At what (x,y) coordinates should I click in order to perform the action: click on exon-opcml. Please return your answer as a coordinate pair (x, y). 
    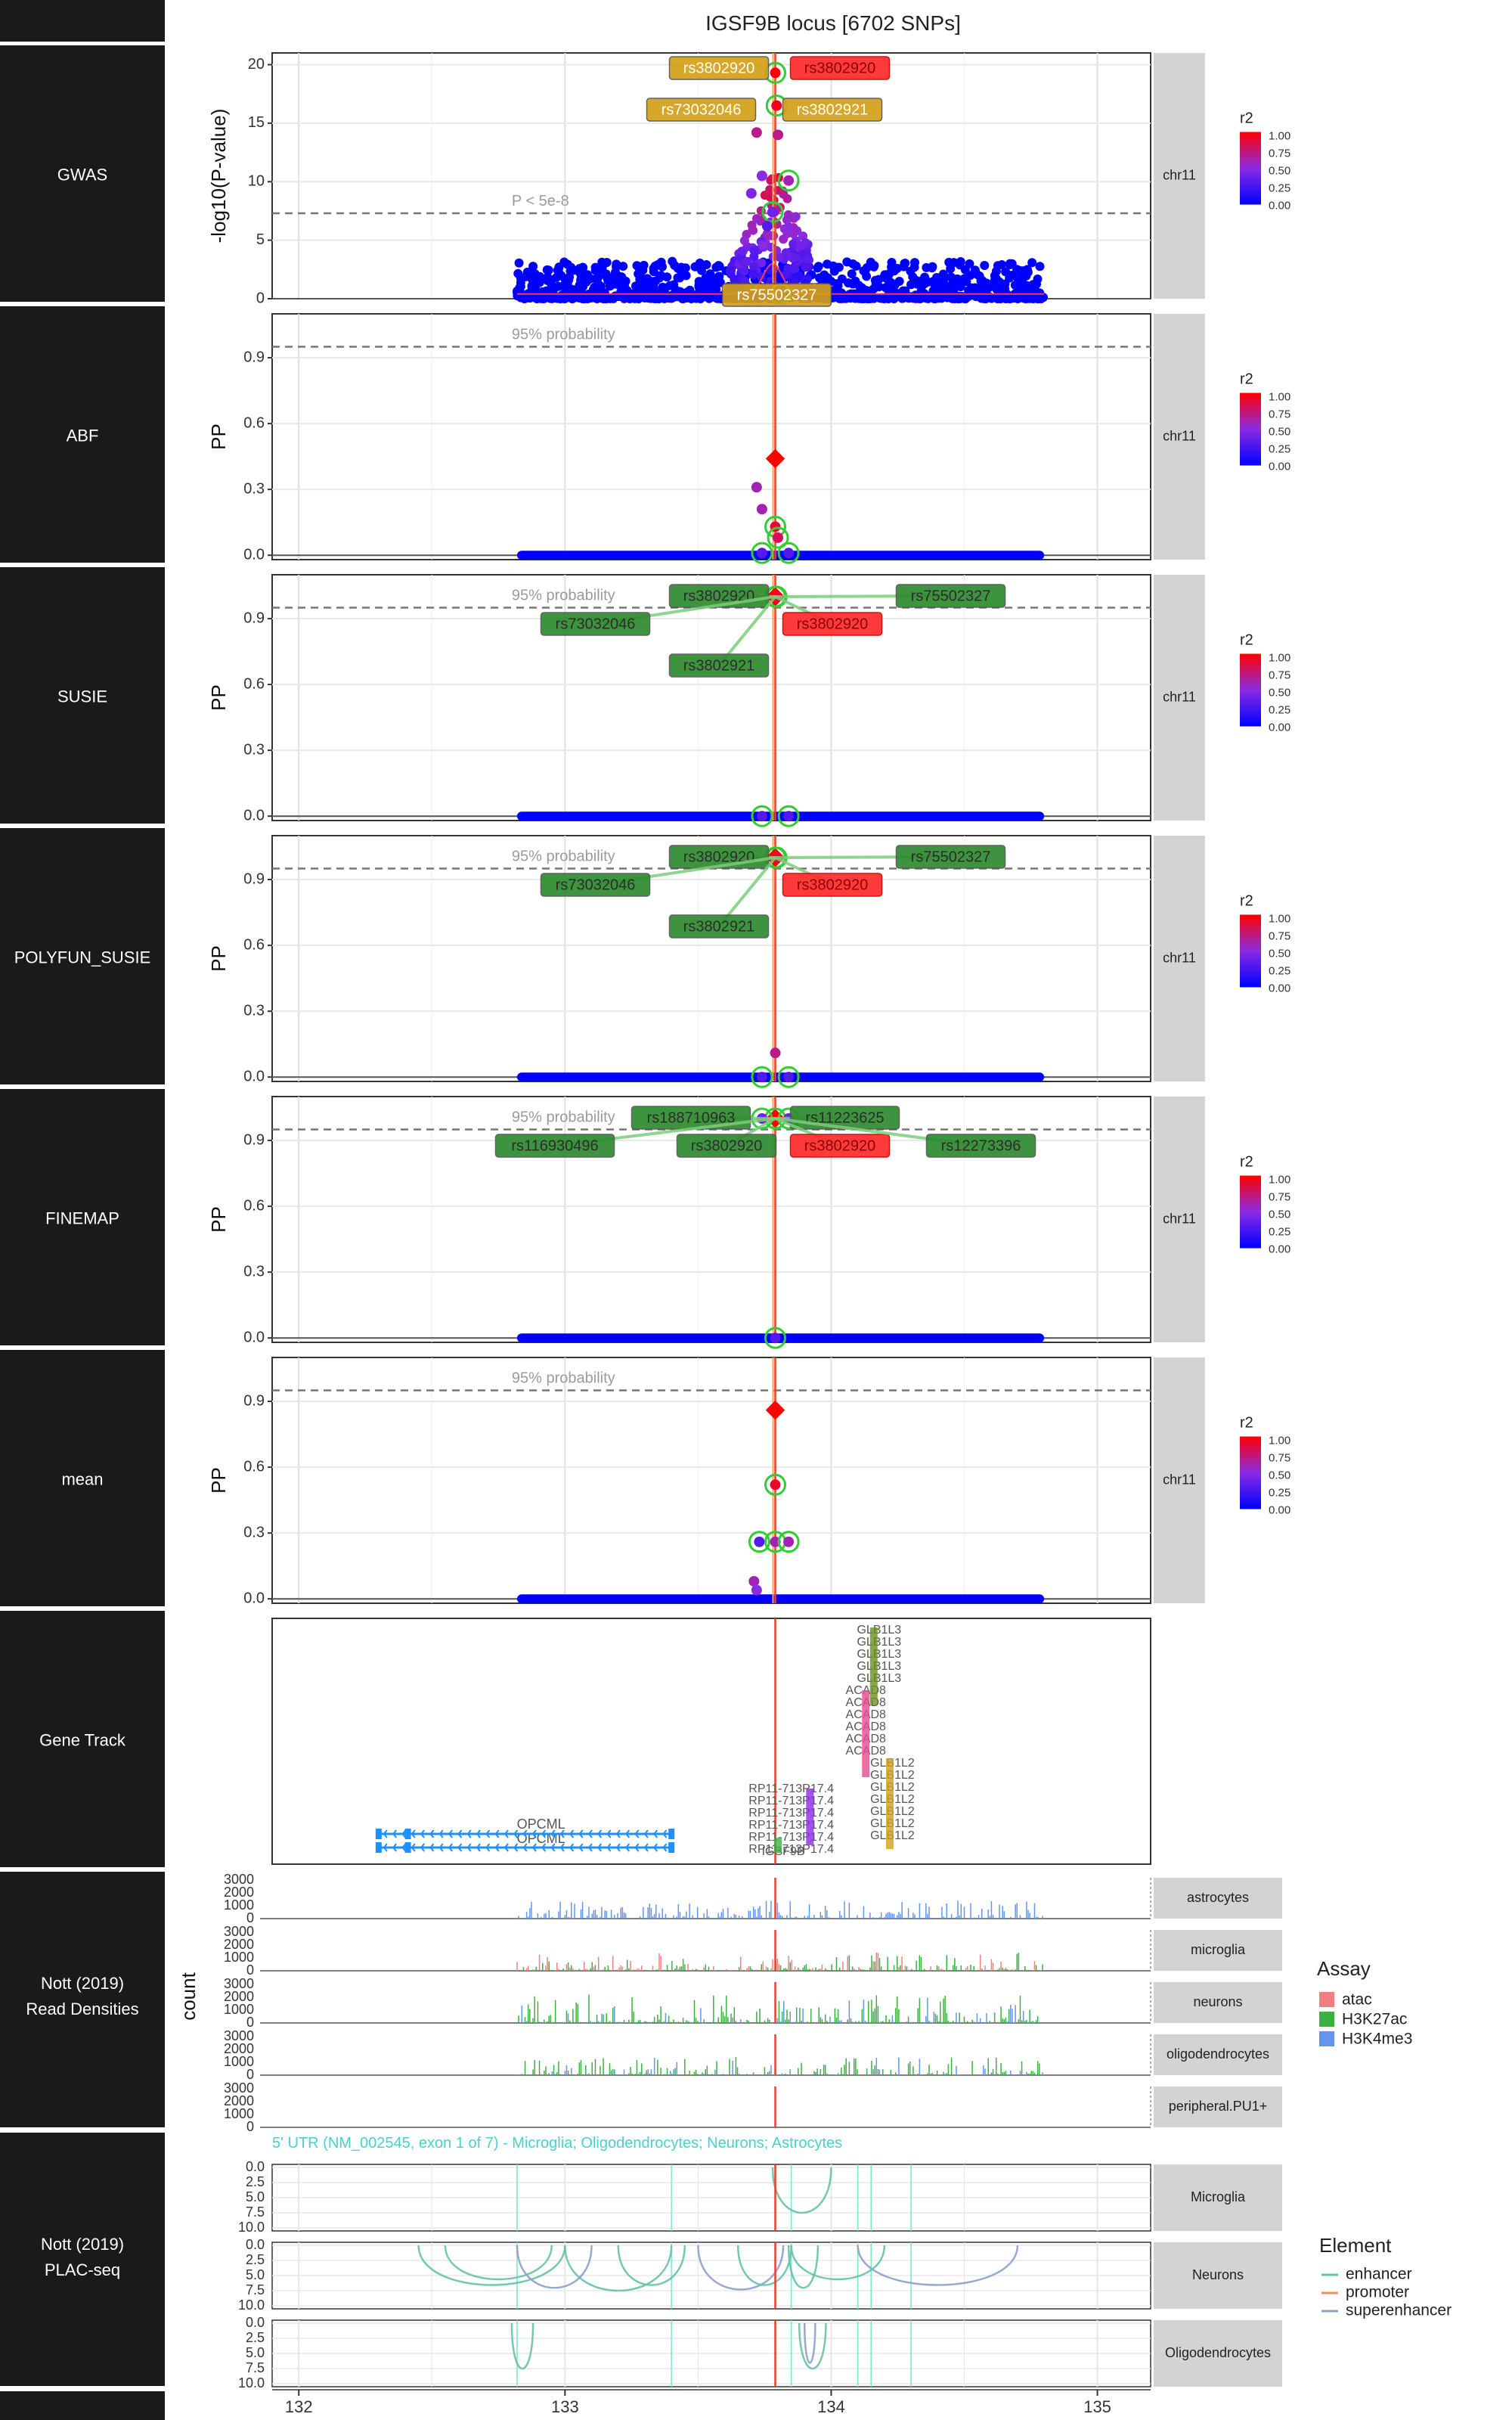
    Looking at the image, I should click on (671, 1834).